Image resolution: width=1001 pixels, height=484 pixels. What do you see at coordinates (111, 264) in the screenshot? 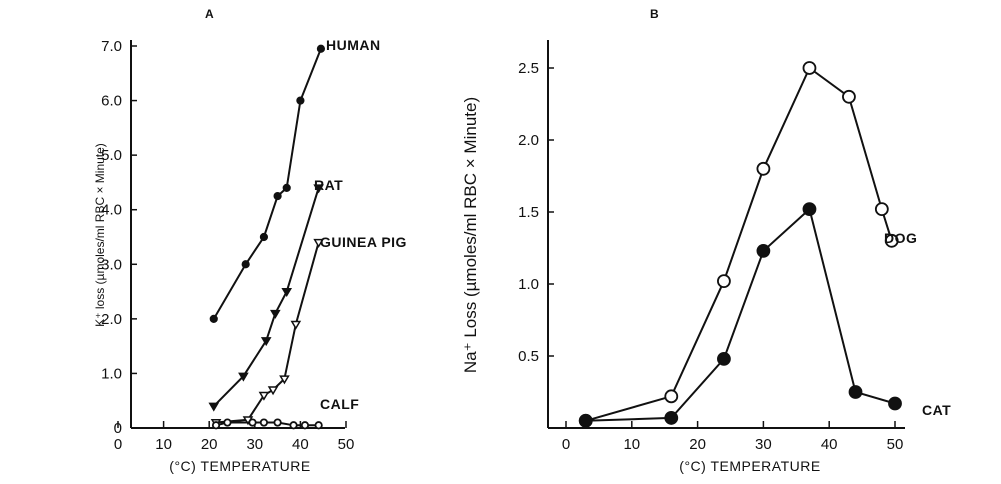
I see `y-tick-label: 3.0` at bounding box center [111, 264].